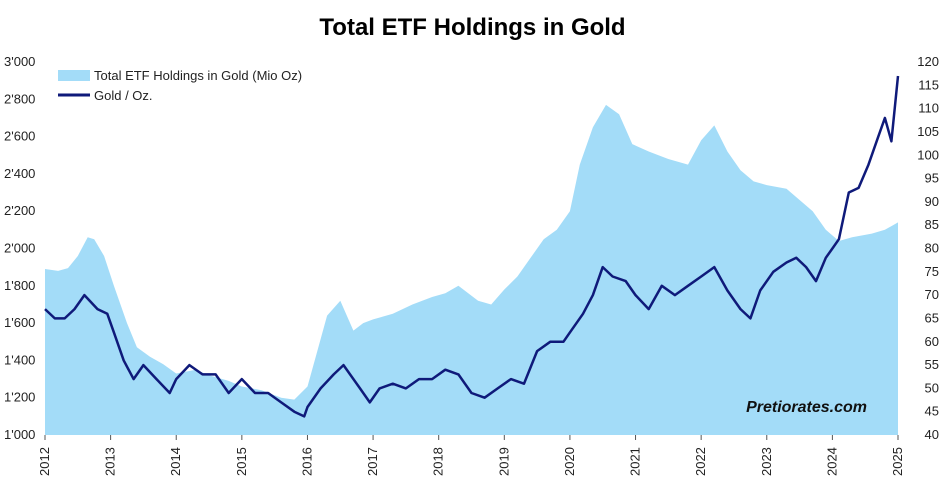  I want to click on x-tick-label: 2020, so click(569, 461).